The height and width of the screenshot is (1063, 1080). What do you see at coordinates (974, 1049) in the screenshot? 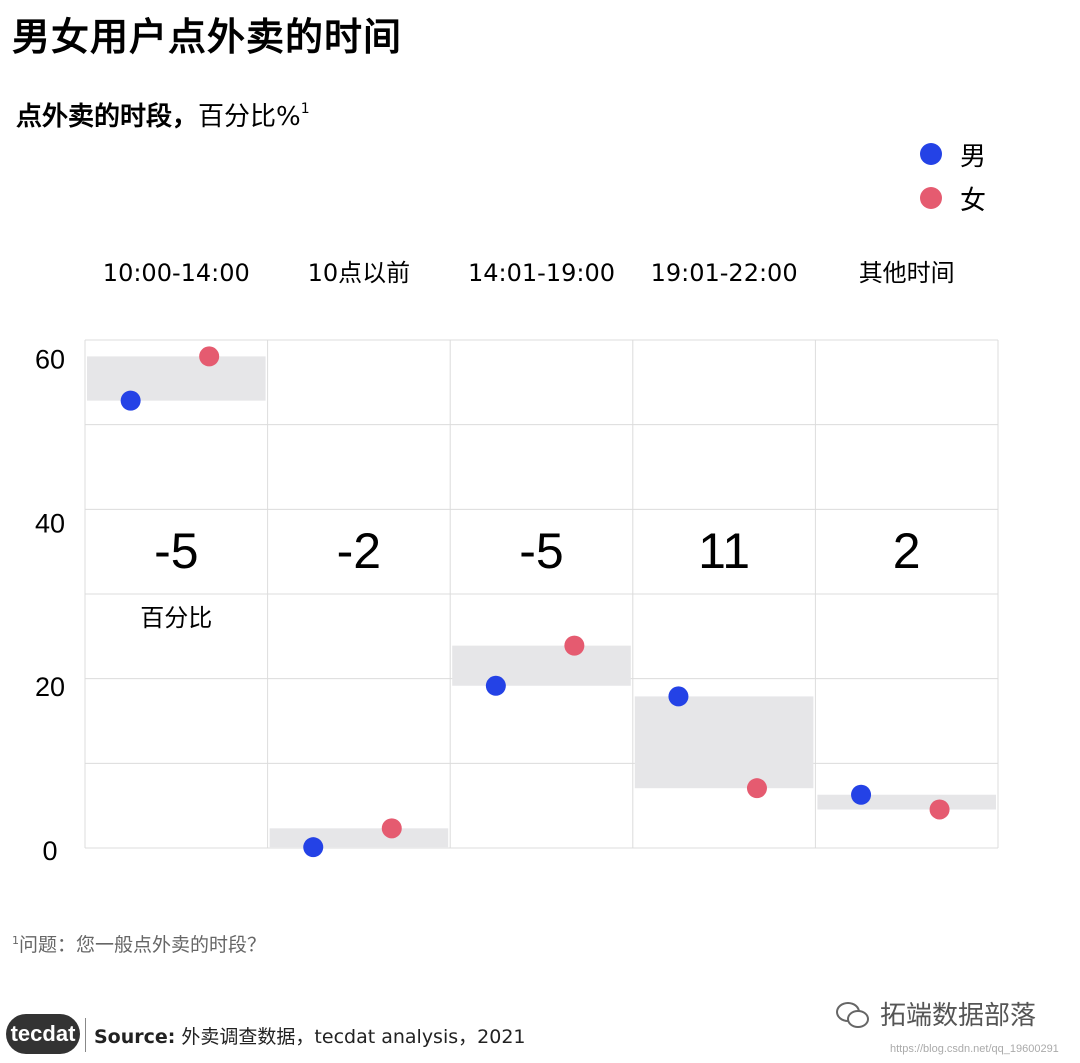
I see `watermark: https://blog.csdn.net/qq_19600291` at bounding box center [974, 1049].